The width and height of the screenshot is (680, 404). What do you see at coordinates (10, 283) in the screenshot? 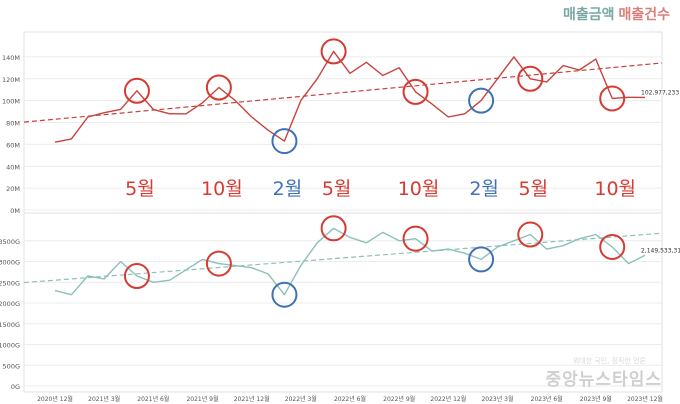
I see `y-tick-label: 2500G` at bounding box center [10, 283].